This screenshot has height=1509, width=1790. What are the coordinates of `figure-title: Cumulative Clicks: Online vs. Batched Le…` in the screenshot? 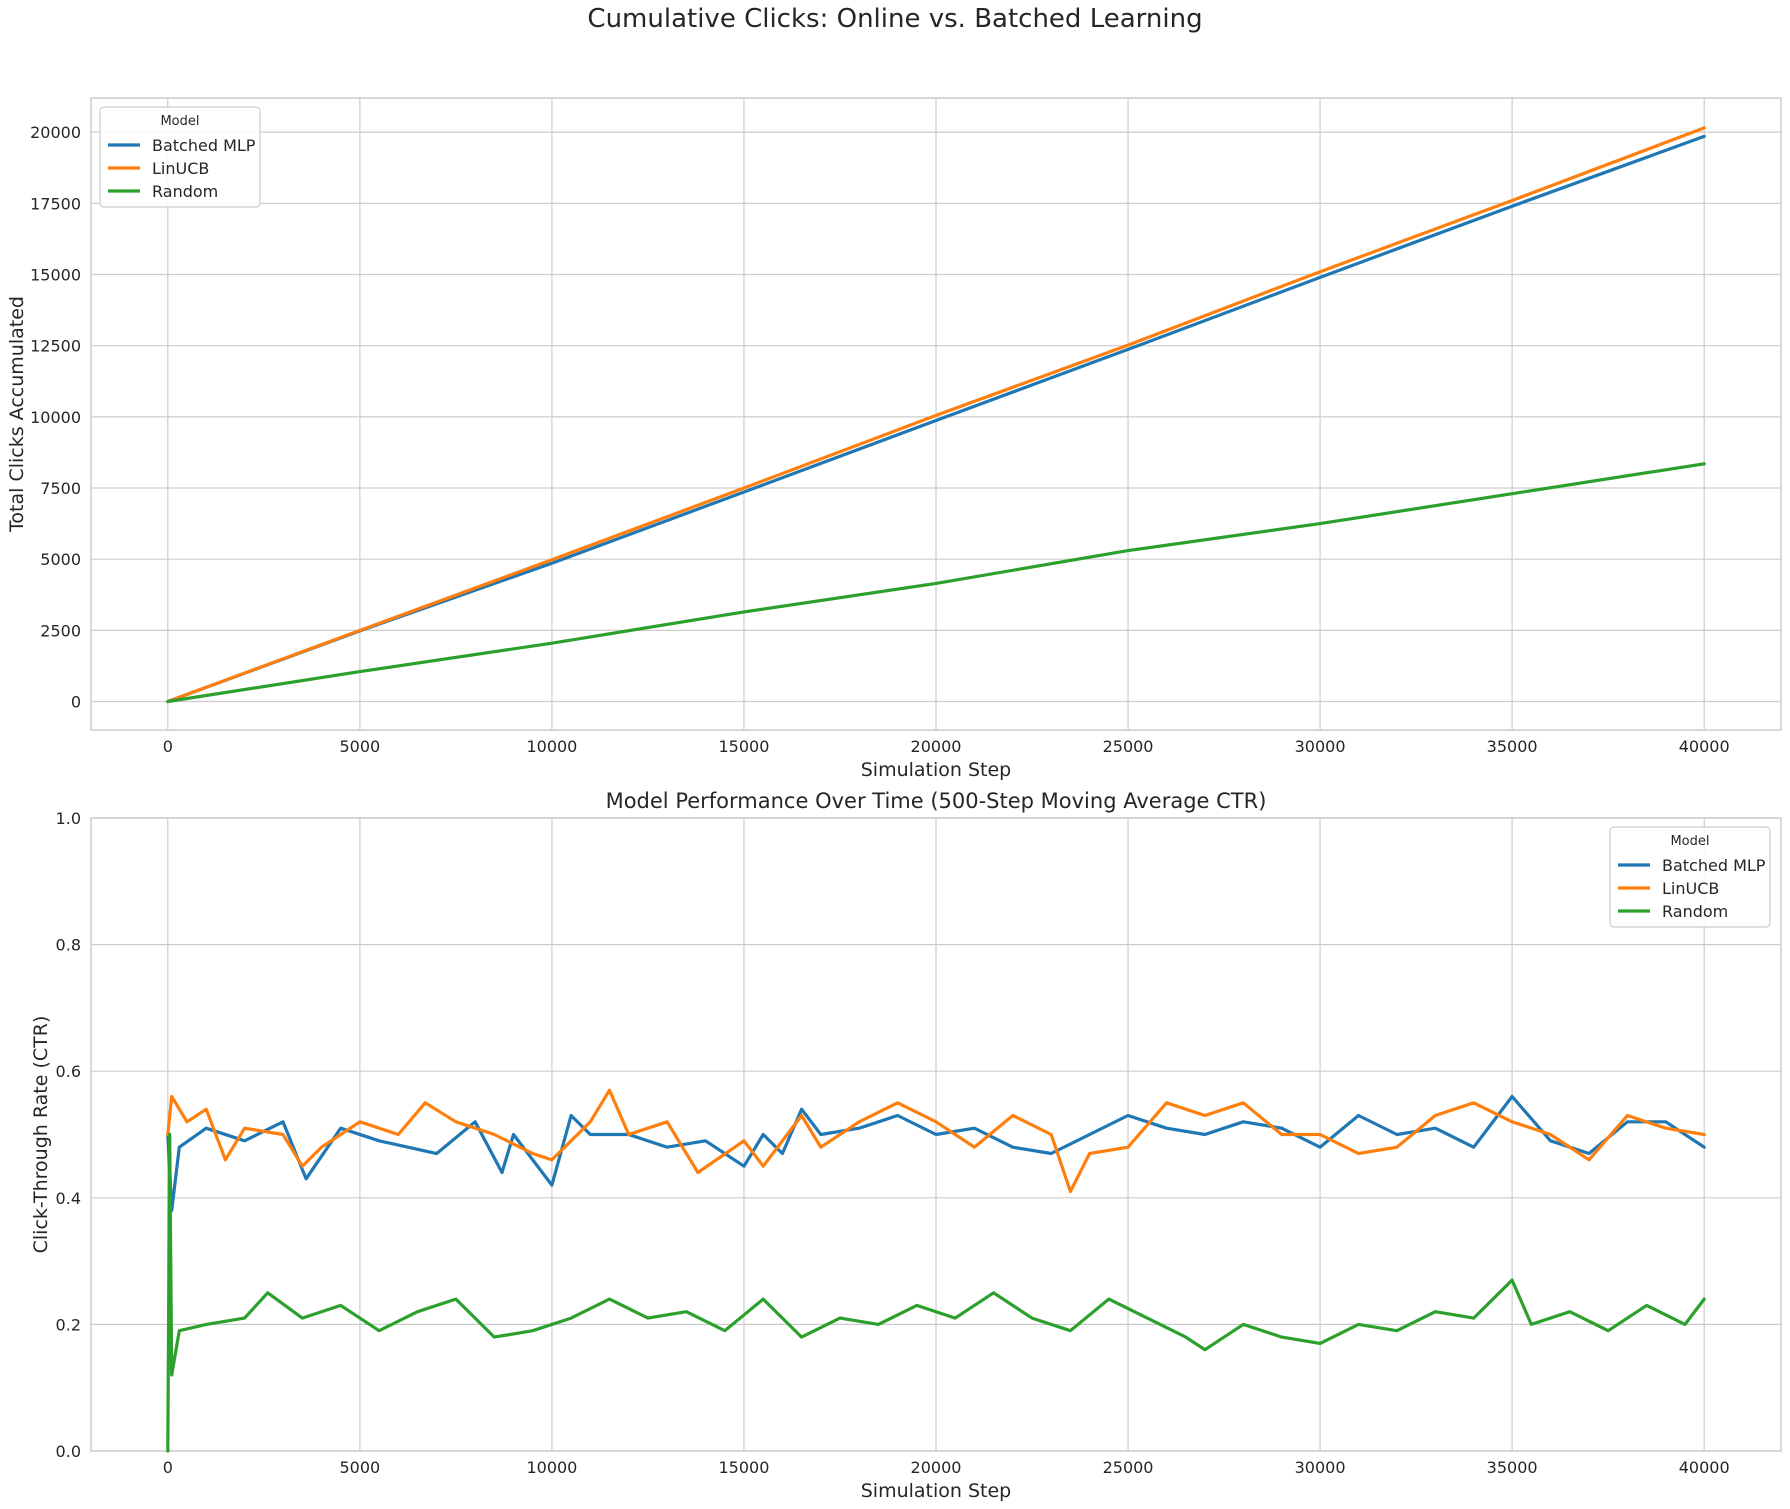 It's located at (895, 19).